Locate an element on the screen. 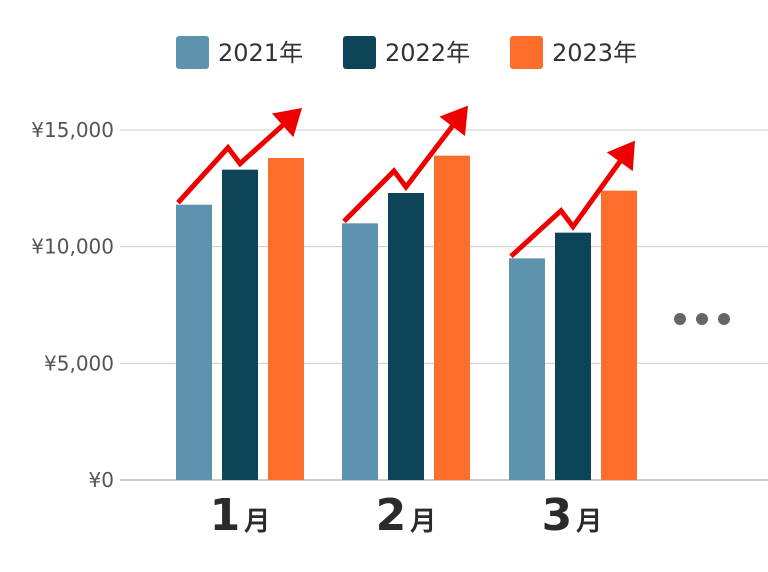 This screenshot has width=768, height=572. legend-label: 2022年 is located at coordinates (427, 53).